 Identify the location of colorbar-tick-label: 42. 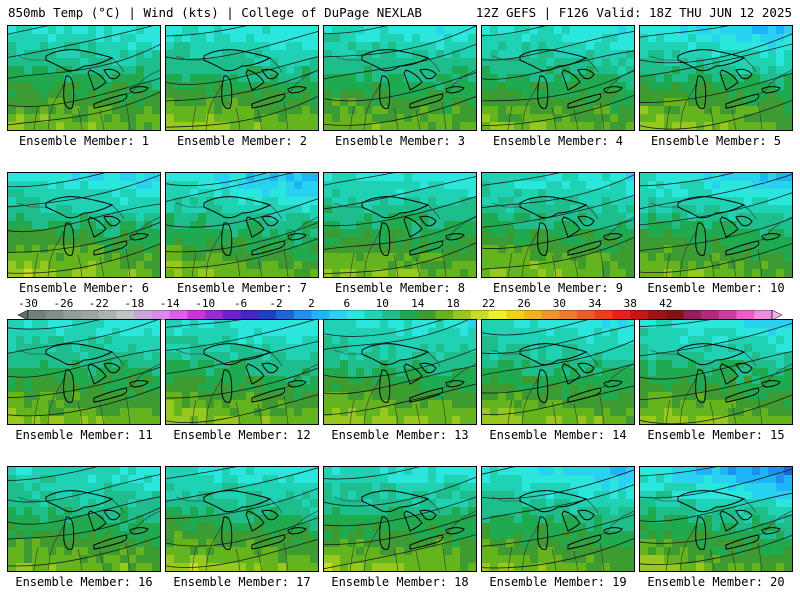
(666, 303).